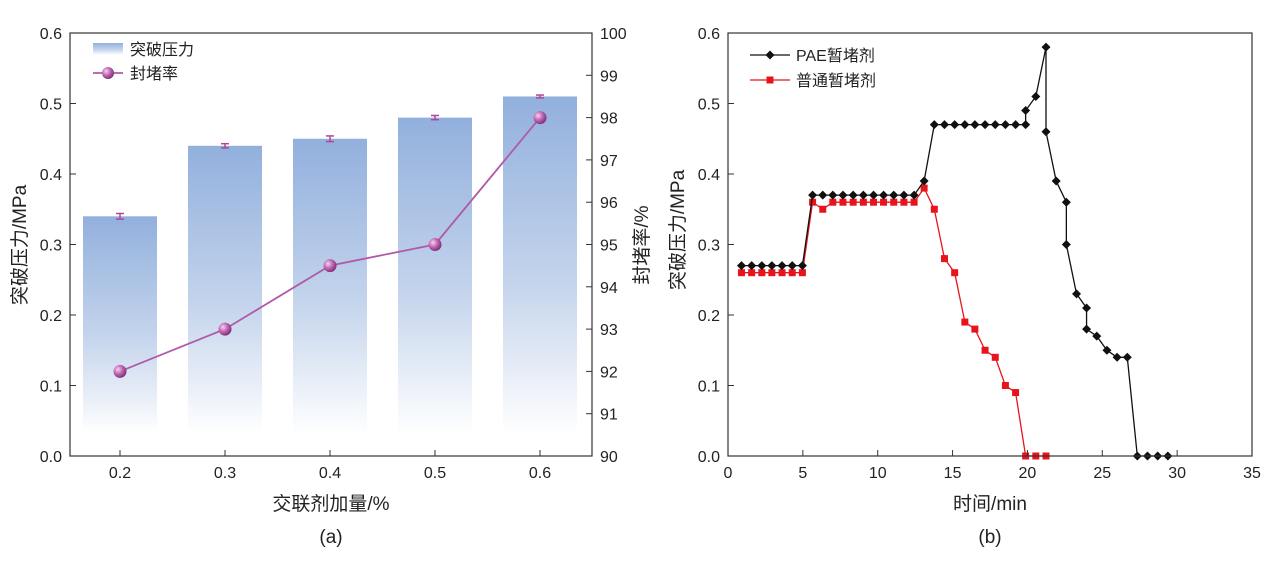 The width and height of the screenshot is (1268, 565). What do you see at coordinates (728, 473) in the screenshot?
I see `x-tick-label: 0` at bounding box center [728, 473].